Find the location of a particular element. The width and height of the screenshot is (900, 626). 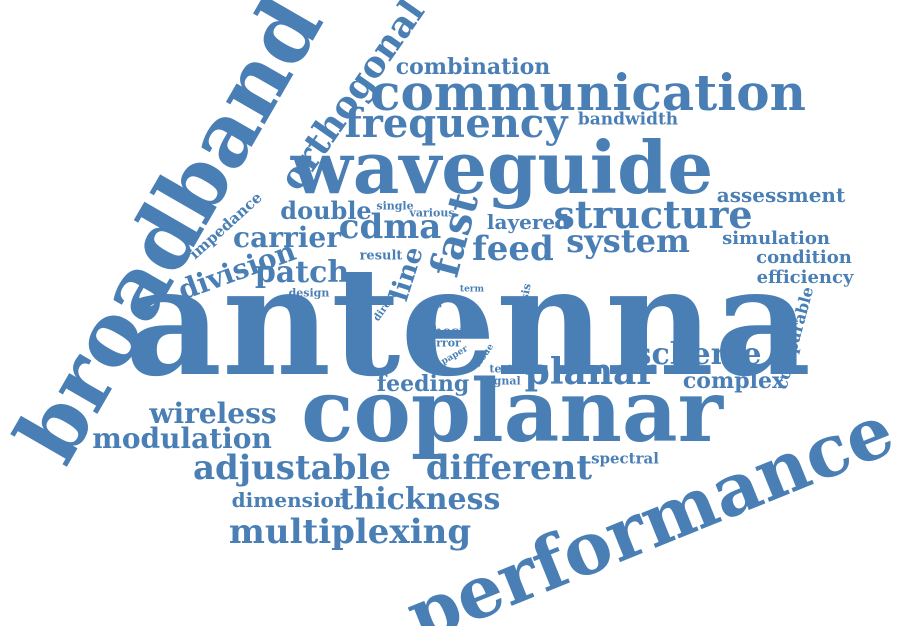

word-double: double is located at coordinates (326, 210).